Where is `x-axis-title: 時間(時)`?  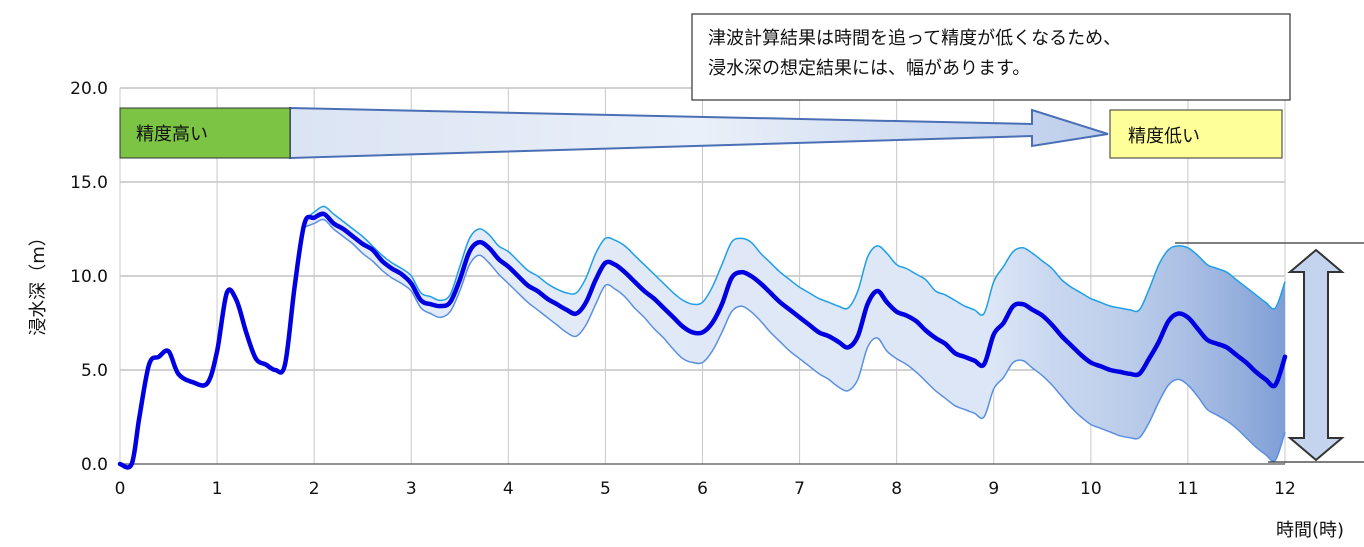
x-axis-title: 時間(時) is located at coordinates (1310, 530).